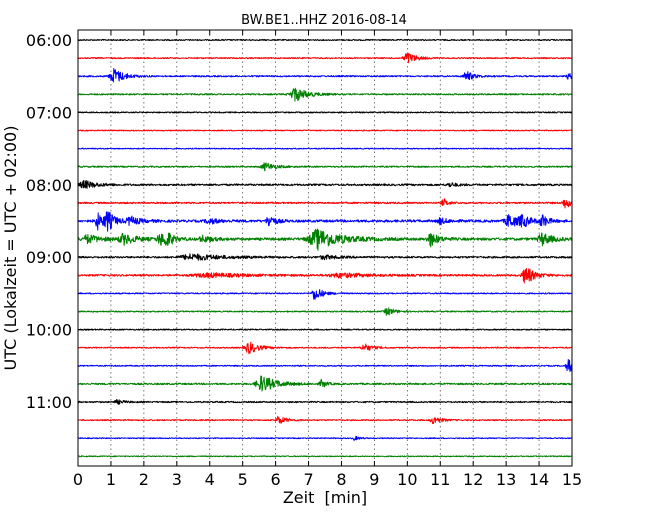 The height and width of the screenshot is (520, 650). Describe the element at coordinates (78, 479) in the screenshot. I see `x-tick-label: 0` at that location.